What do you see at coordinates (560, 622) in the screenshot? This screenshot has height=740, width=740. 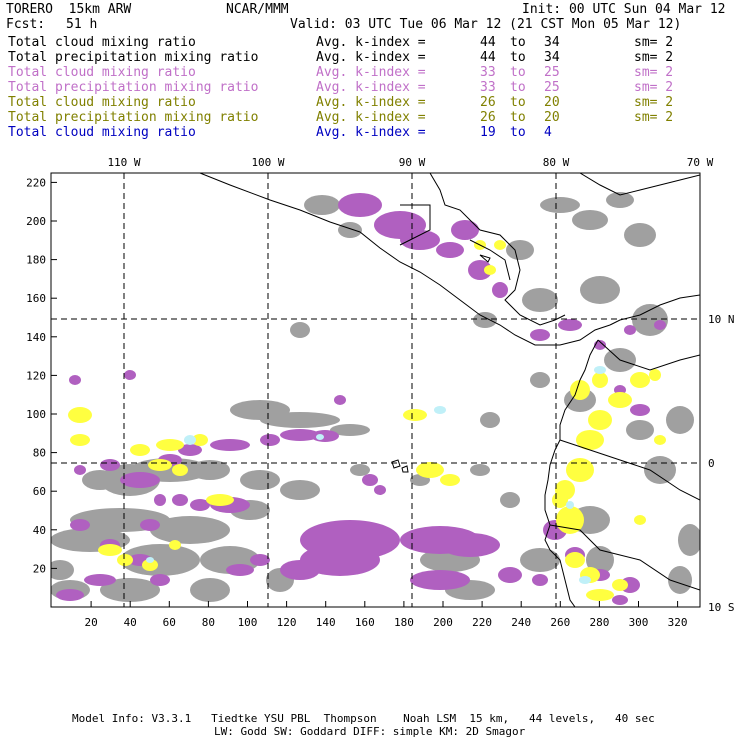 I see `x-tick-label: 260` at bounding box center [560, 622].